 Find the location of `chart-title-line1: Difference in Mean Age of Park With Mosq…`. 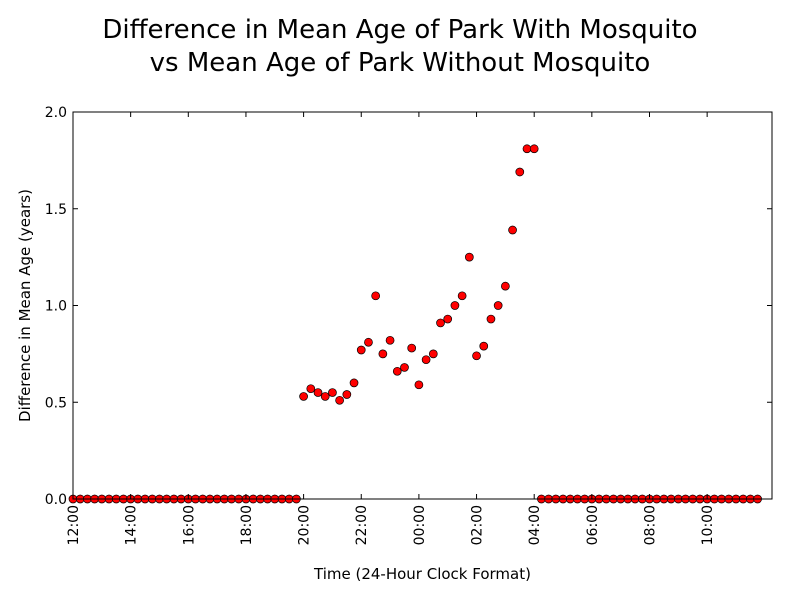

chart-title-line1: Difference in Mean Age of Park With Mosq… is located at coordinates (400, 30).